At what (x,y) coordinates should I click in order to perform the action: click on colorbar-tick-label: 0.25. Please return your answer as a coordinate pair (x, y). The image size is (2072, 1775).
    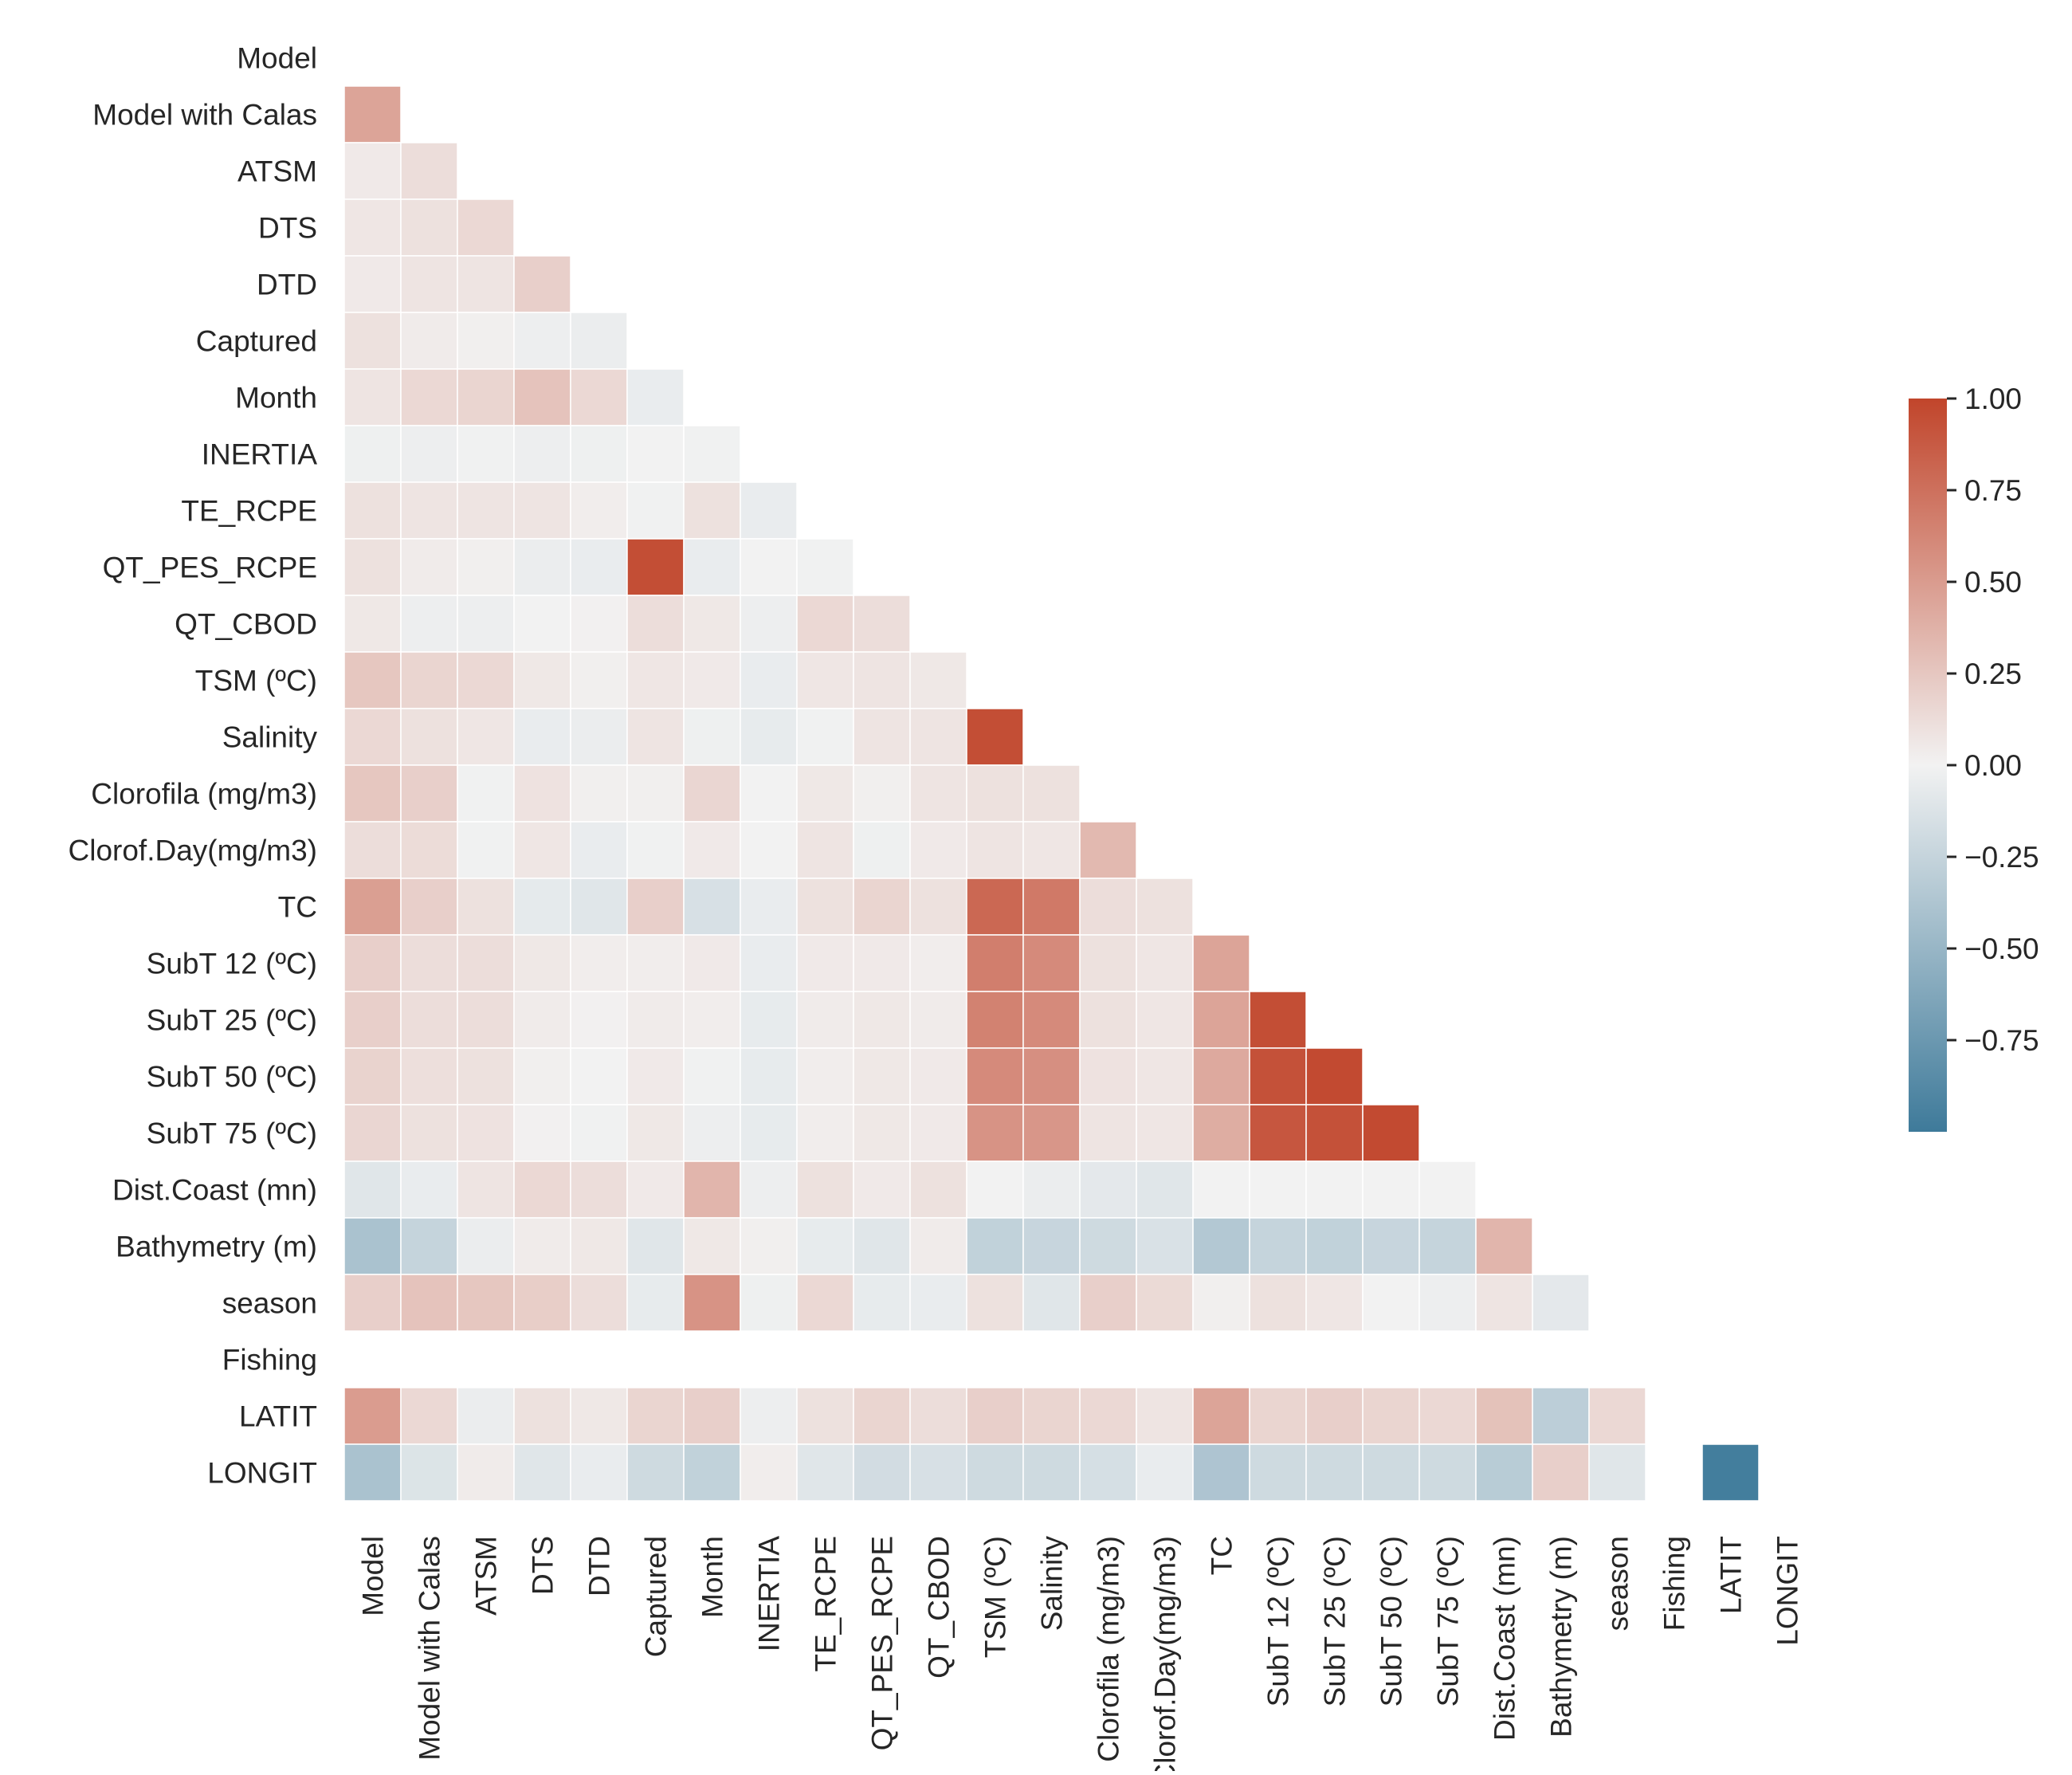
    Looking at the image, I should click on (1993, 674).